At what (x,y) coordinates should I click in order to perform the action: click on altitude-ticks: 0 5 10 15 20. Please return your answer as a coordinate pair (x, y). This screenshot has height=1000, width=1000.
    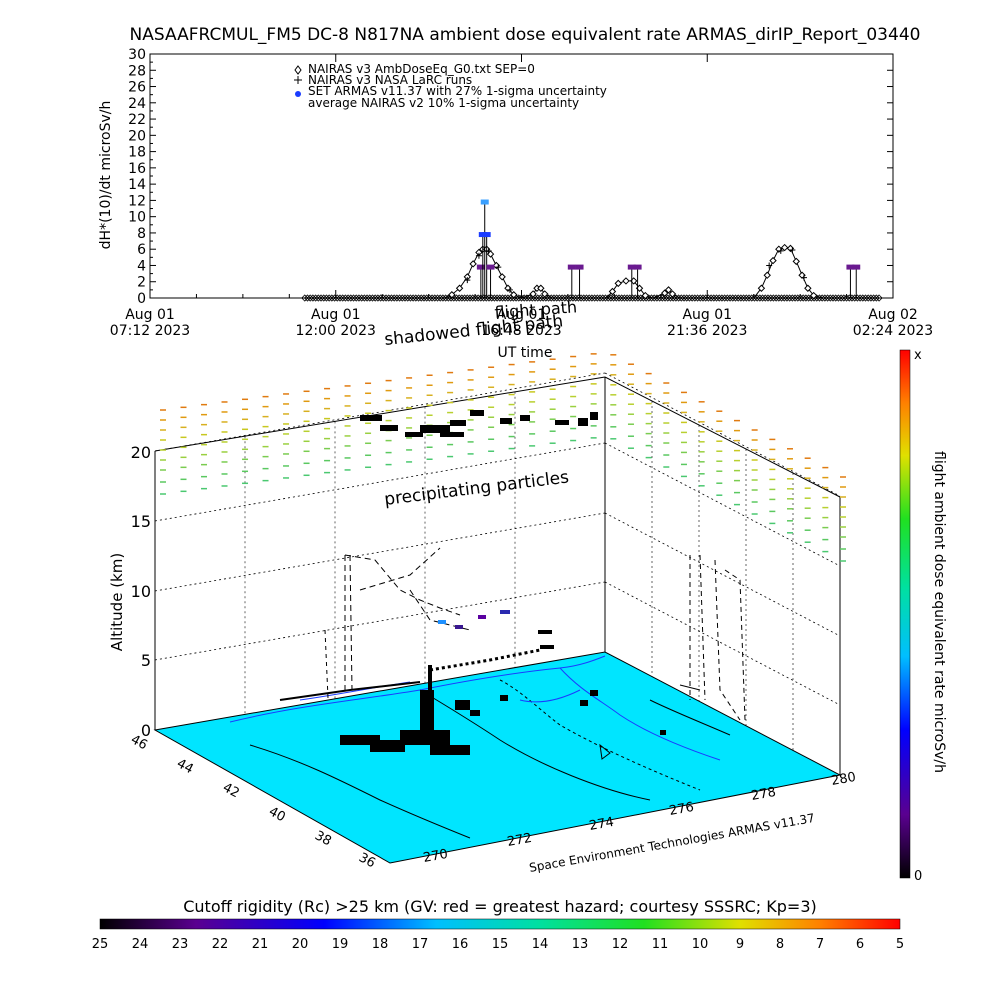
    Looking at the image, I should click on (141, 591).